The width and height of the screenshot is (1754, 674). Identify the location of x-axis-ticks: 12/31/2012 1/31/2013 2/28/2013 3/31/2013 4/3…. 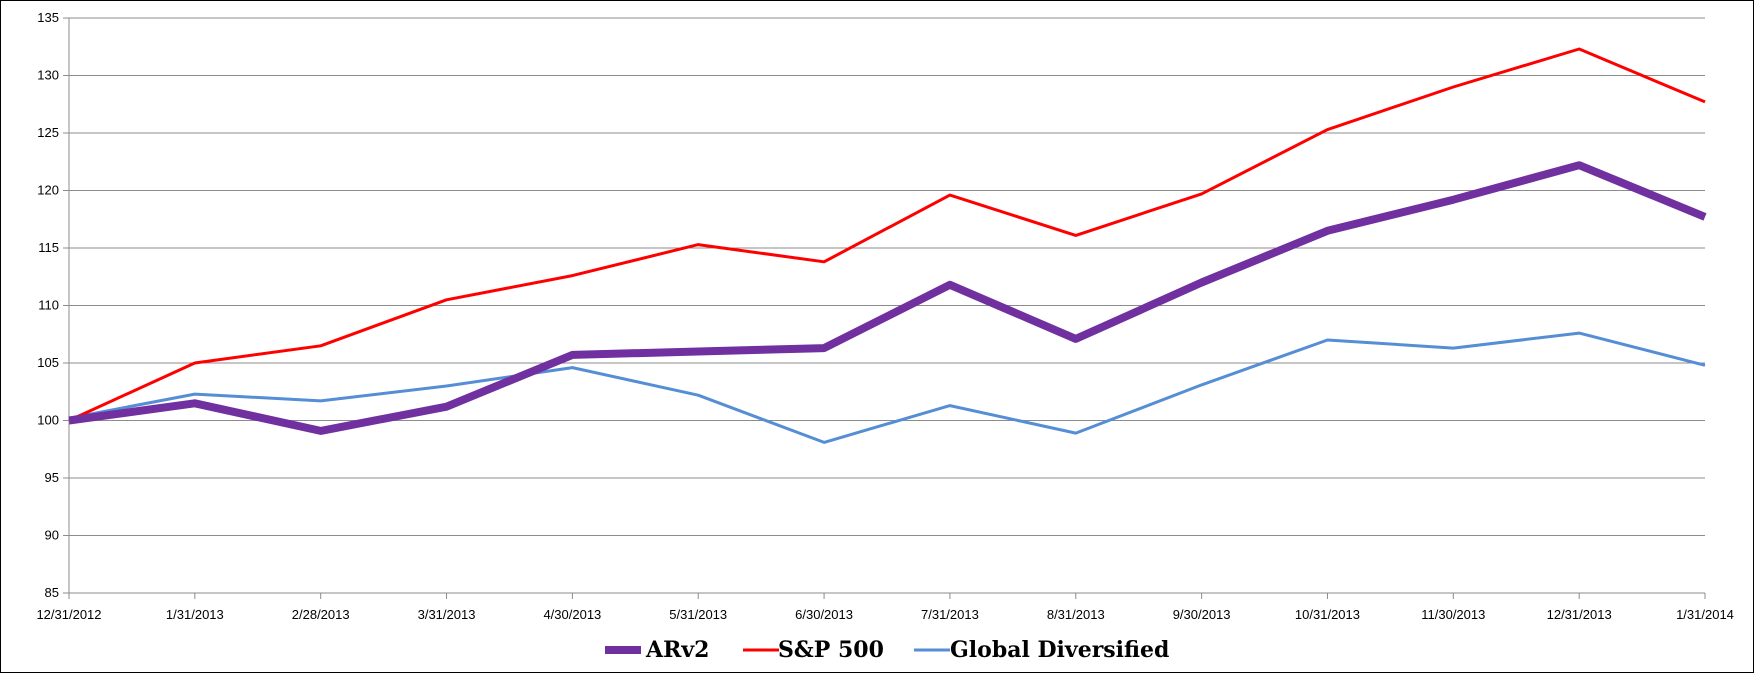
(884, 614).